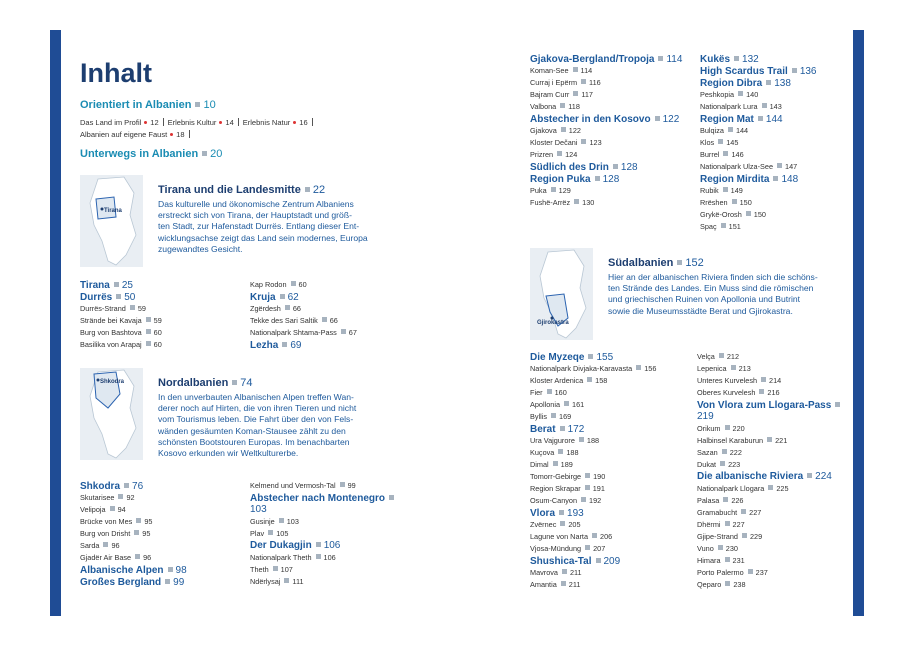 This screenshot has width=916, height=648. Describe the element at coordinates (228, 453) in the screenshot. I see `text-line: Kosovo erkunden wir Weltkulturerbe.` at that location.